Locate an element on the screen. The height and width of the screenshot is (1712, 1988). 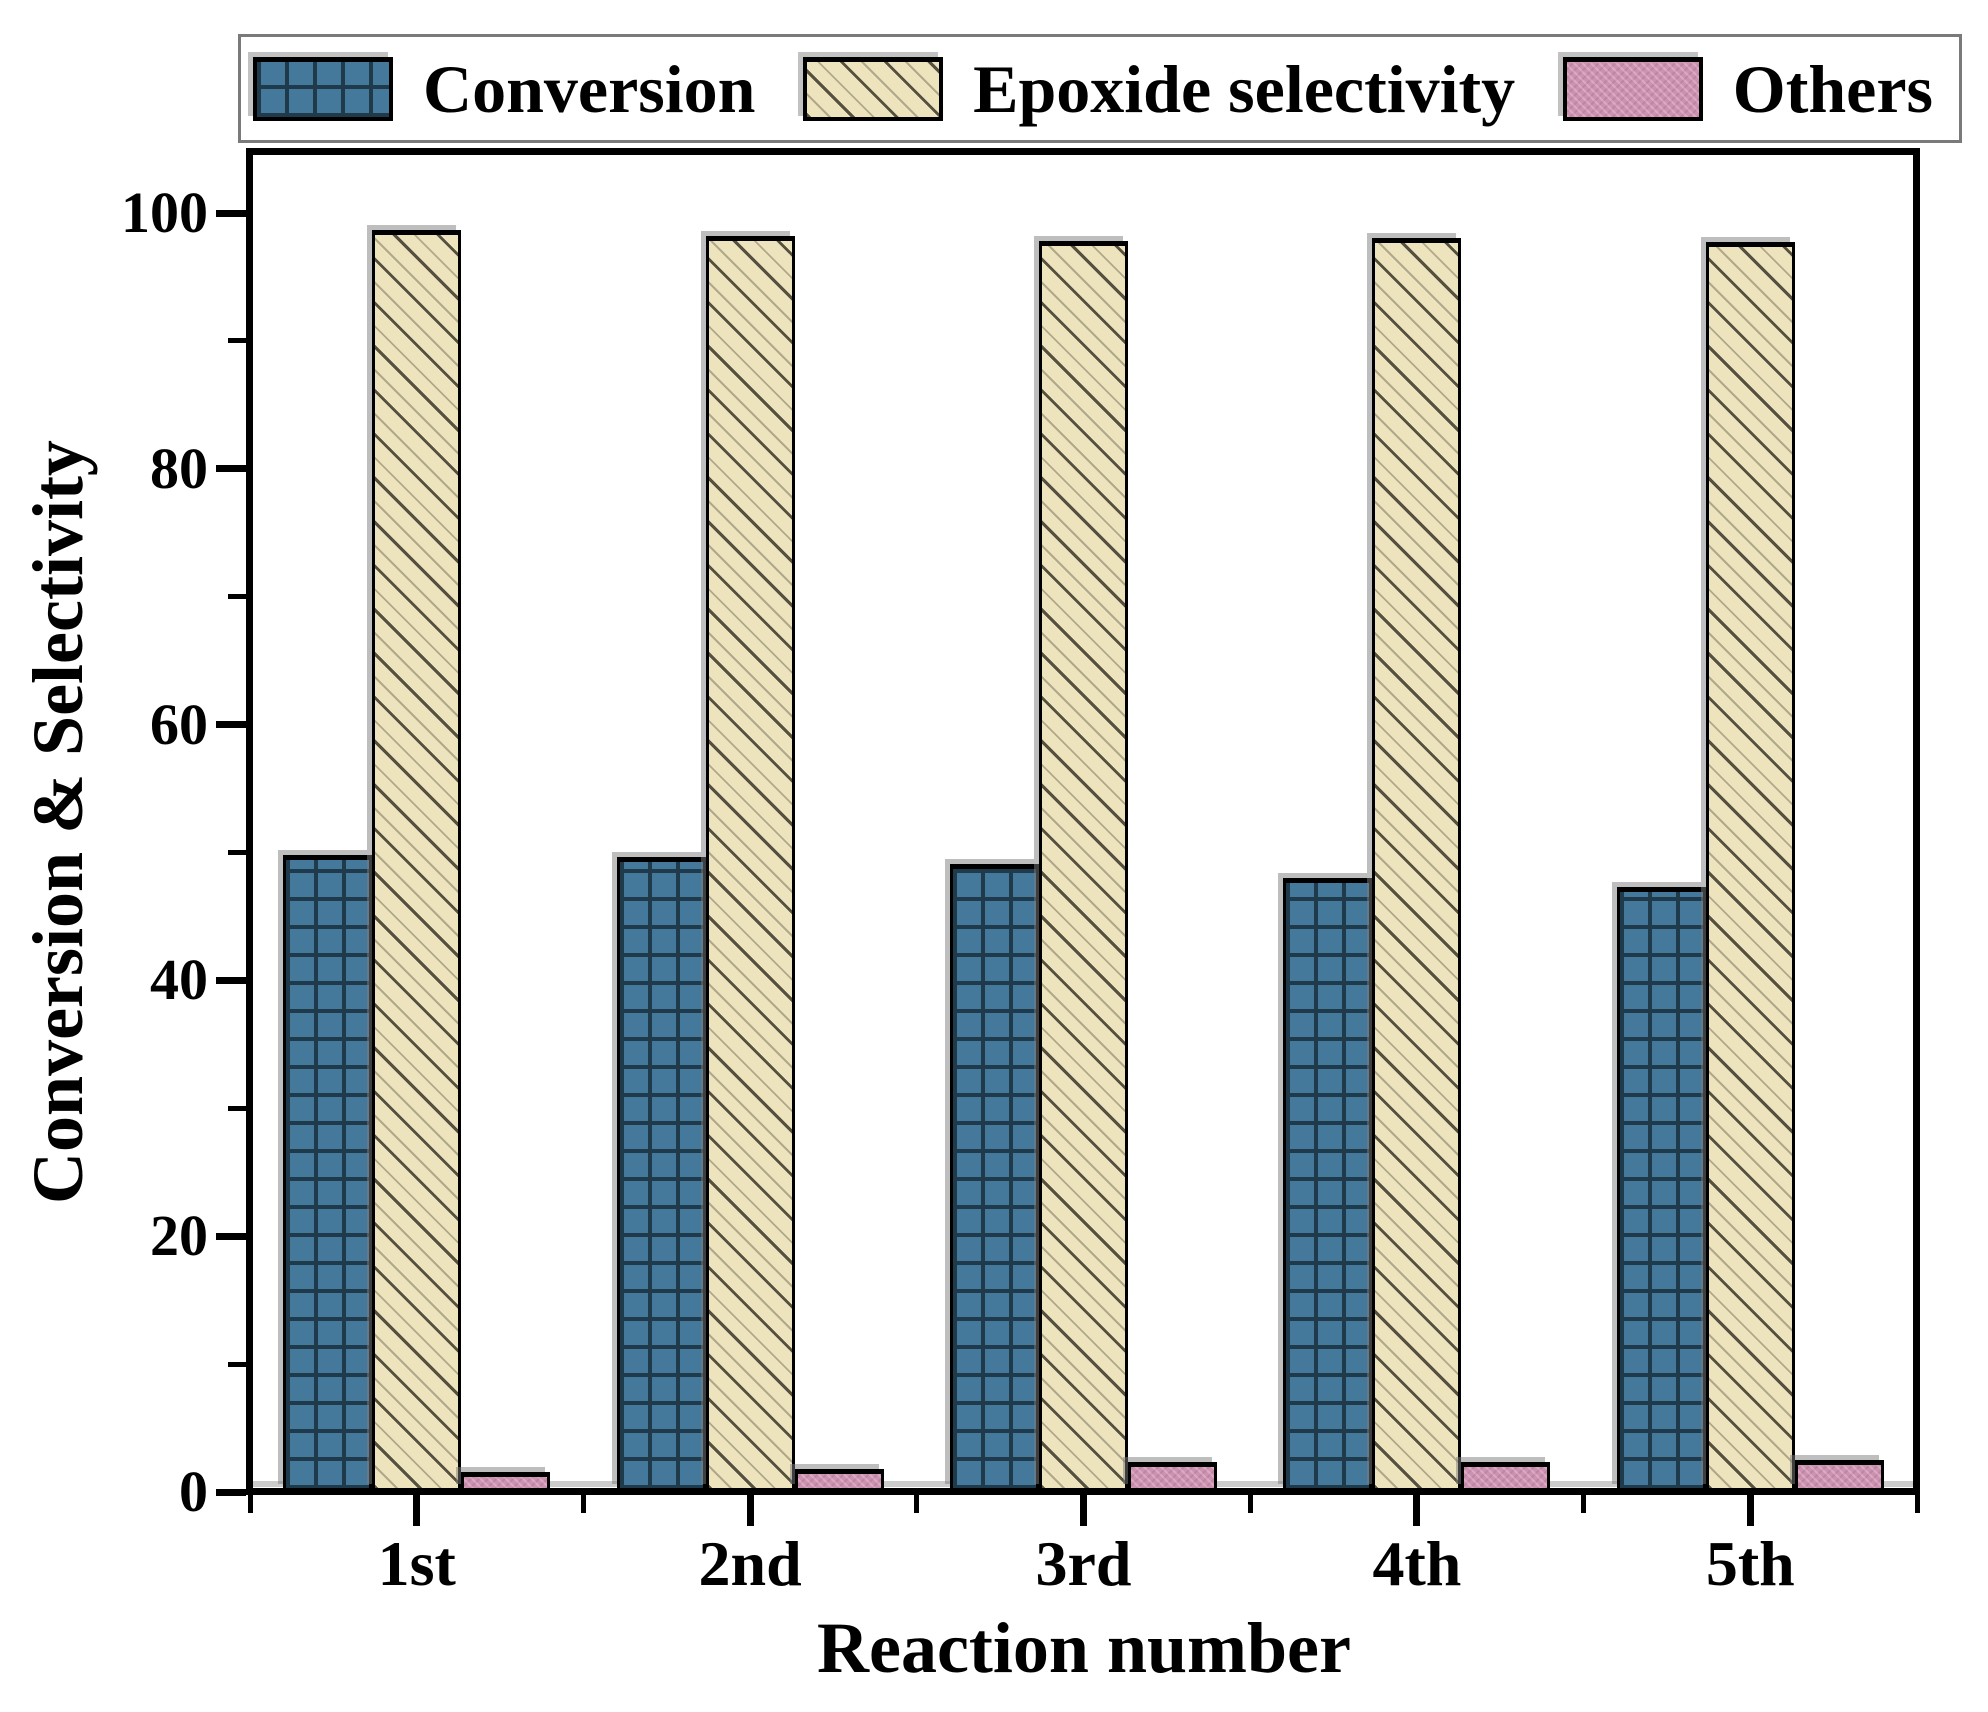
y-tick-label-20: 20 is located at coordinates (179, 1236).